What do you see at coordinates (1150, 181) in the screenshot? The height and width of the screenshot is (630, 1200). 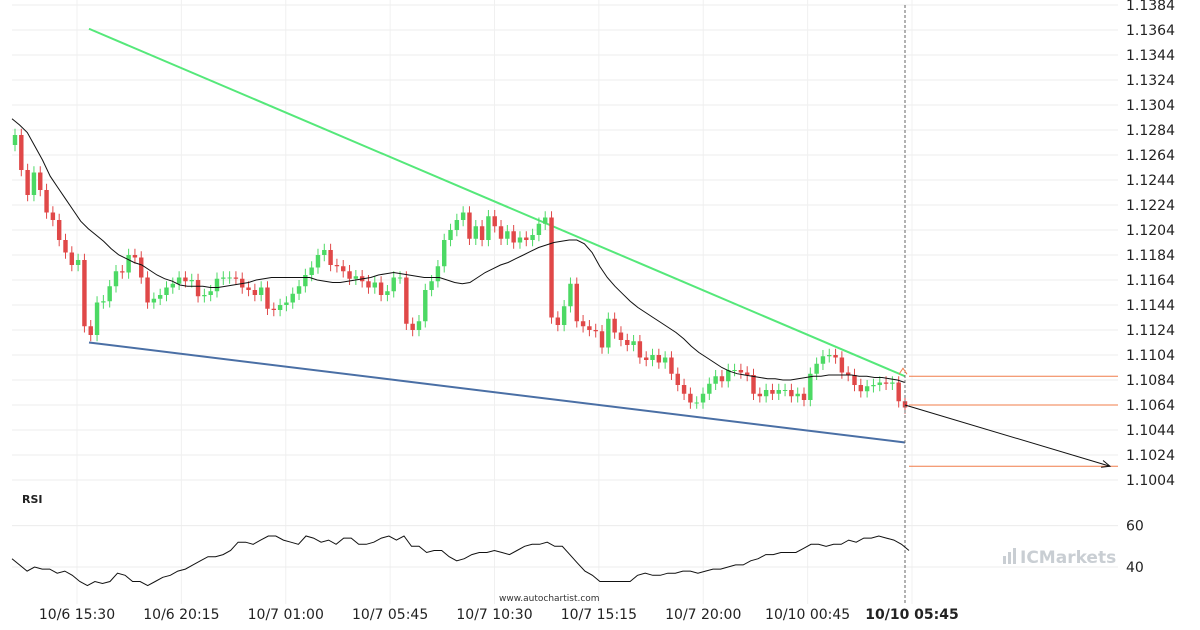 I see `price-tick-label: 1.1244` at bounding box center [1150, 181].